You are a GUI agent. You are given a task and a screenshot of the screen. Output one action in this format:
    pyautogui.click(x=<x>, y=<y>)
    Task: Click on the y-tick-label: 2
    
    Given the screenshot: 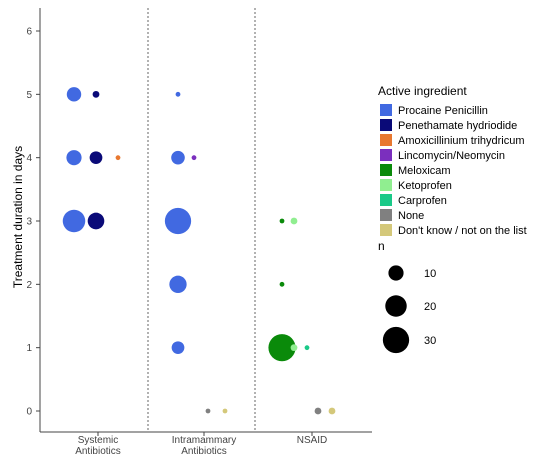 What is the action you would take?
    pyautogui.click(x=29, y=285)
    